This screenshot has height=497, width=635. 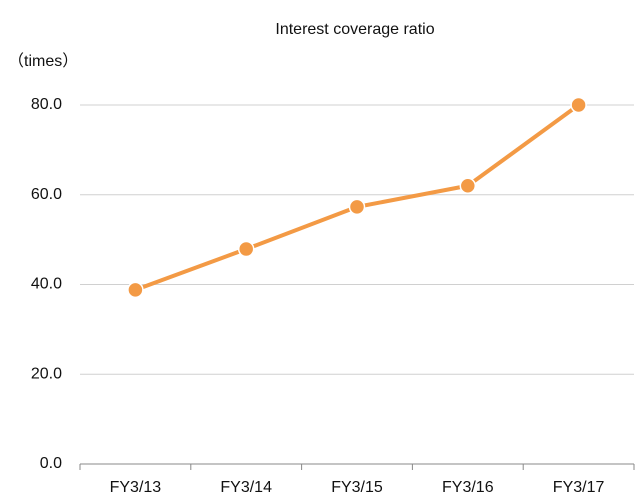 What do you see at coordinates (136, 487) in the screenshot?
I see `x-tick-label: FY3/13` at bounding box center [136, 487].